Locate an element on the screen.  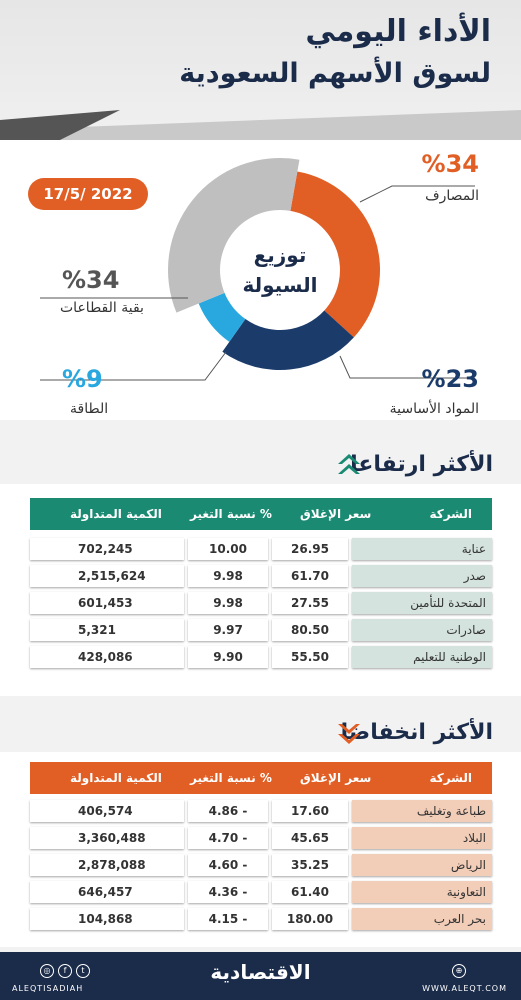
slice-energy is located at coordinates (222, 317).